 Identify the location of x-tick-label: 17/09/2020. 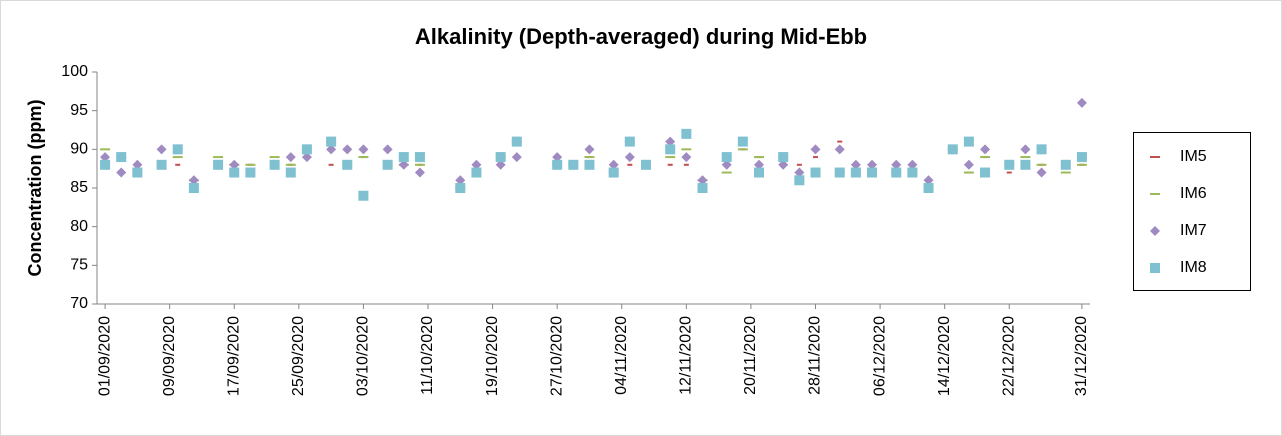
(233, 356).